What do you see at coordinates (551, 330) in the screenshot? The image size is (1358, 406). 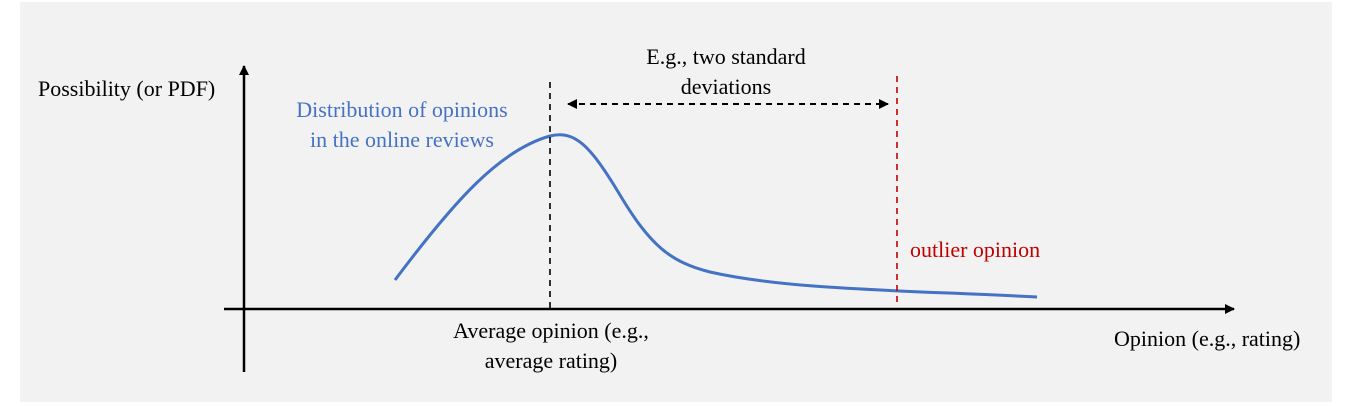 I see `average-label-line1: Average opinion (e.g.,` at bounding box center [551, 330].